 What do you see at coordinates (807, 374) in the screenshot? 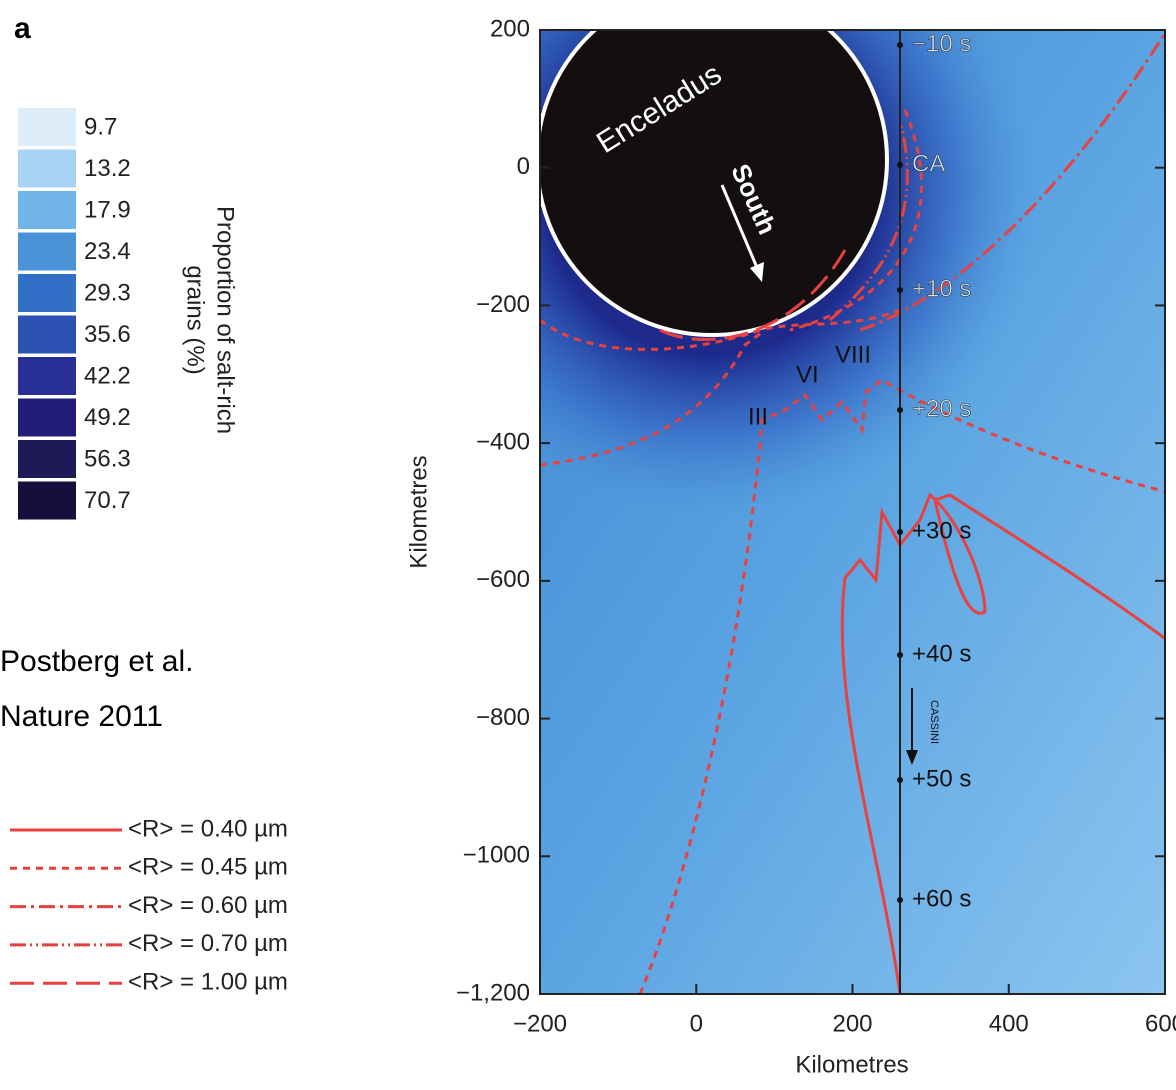
I see `region-label: VI` at bounding box center [807, 374].